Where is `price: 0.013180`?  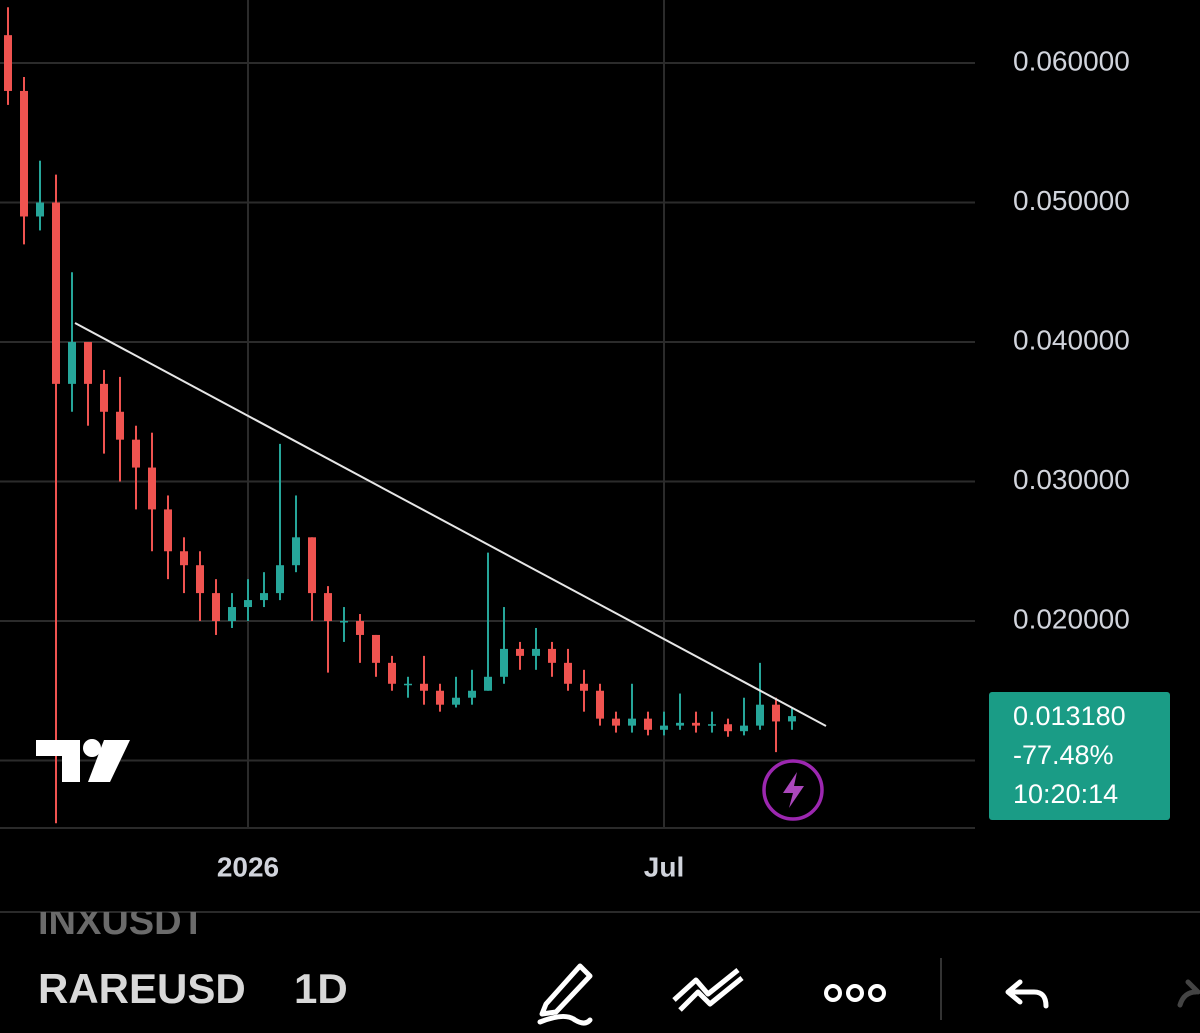 price: 0.013180 is located at coordinates (1069, 716).